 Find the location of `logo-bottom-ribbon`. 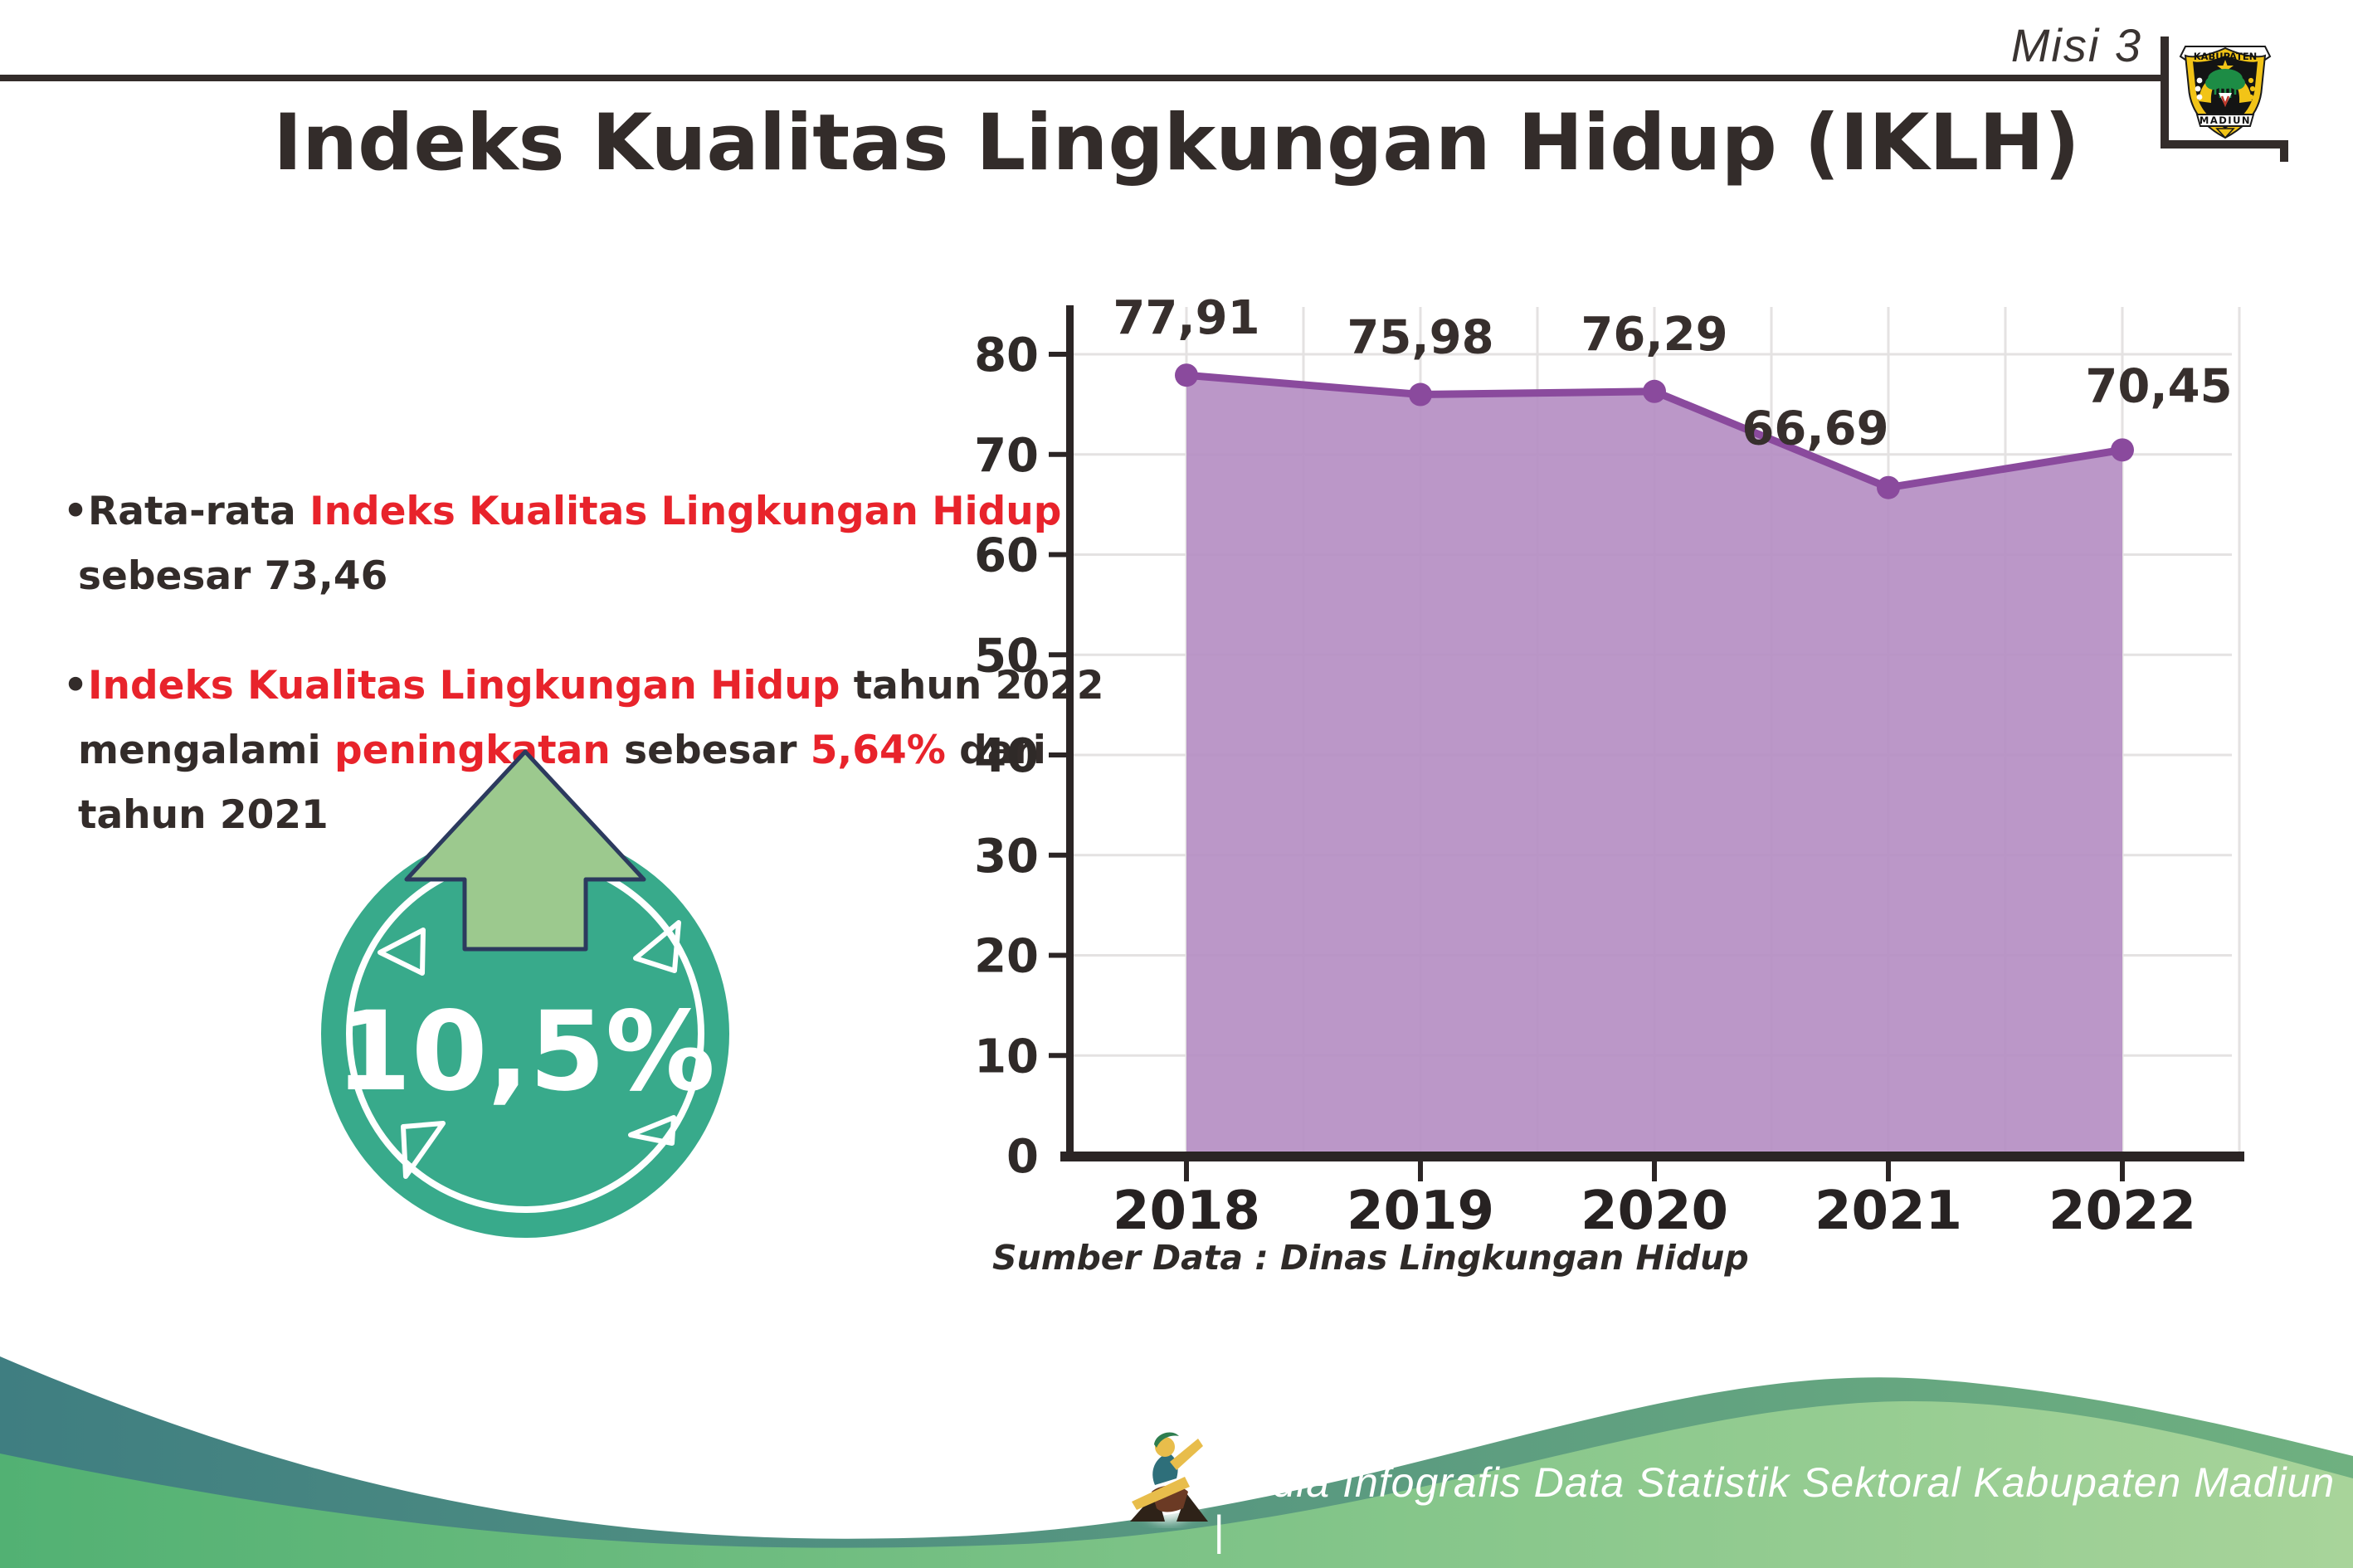

logo-bottom-ribbon is located at coordinates (2225, 120).